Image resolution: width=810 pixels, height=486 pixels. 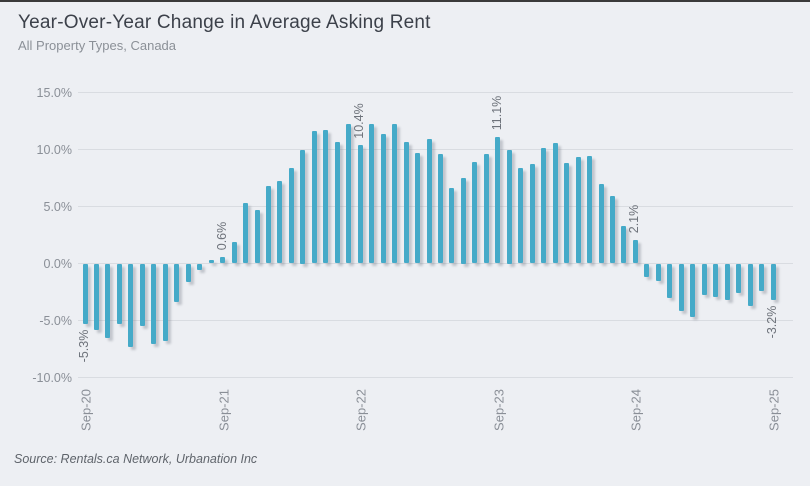 I want to click on y-axis-tick-label: 15.0%, so click(x=54, y=92).